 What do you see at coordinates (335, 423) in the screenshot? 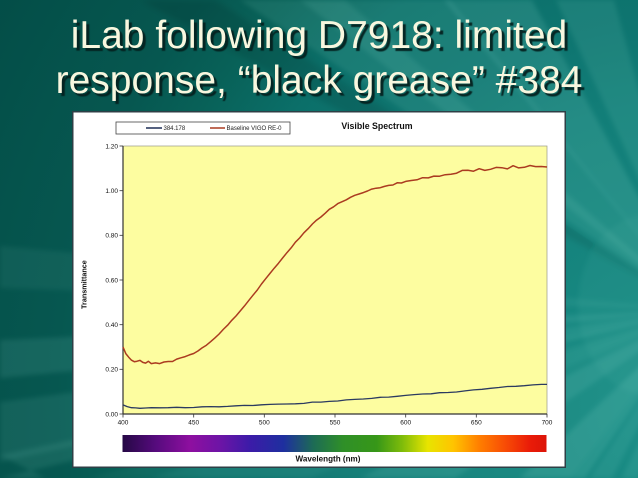
I see `svg-text: 550` at bounding box center [335, 423].